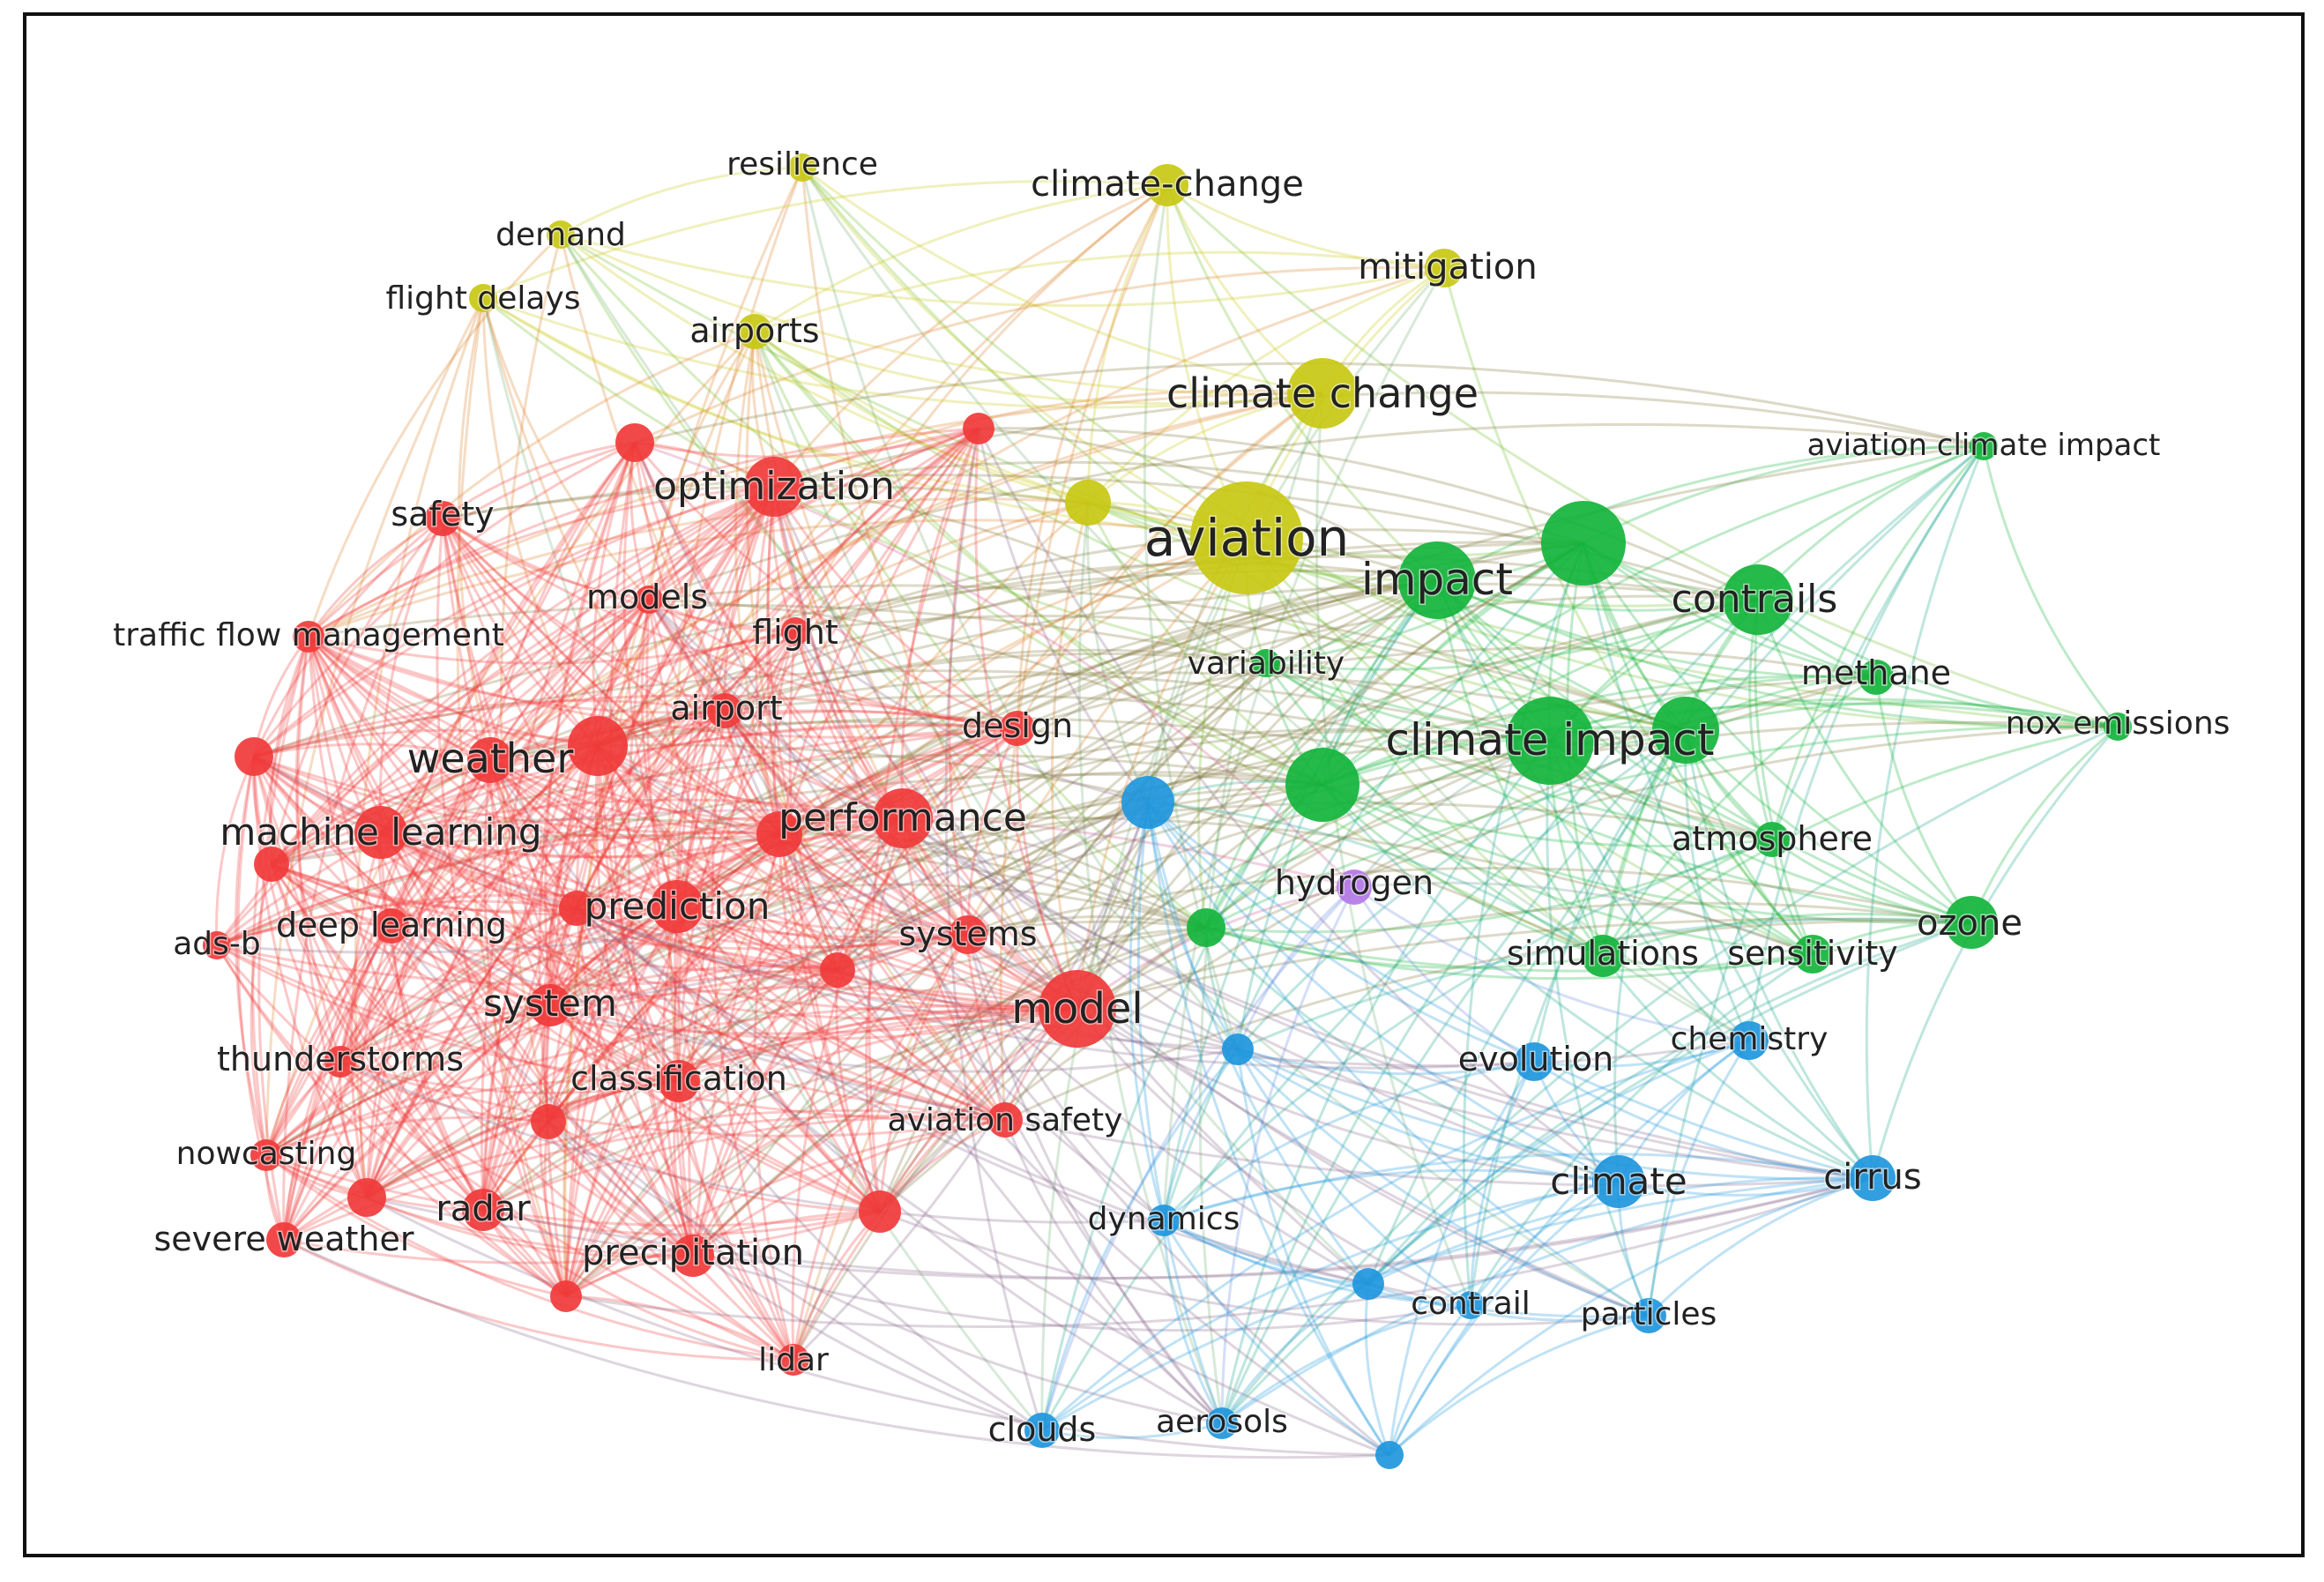 This screenshot has width=2324, height=1582. I want to click on link-r-unlabeled-6-systems, so click(620, 906).